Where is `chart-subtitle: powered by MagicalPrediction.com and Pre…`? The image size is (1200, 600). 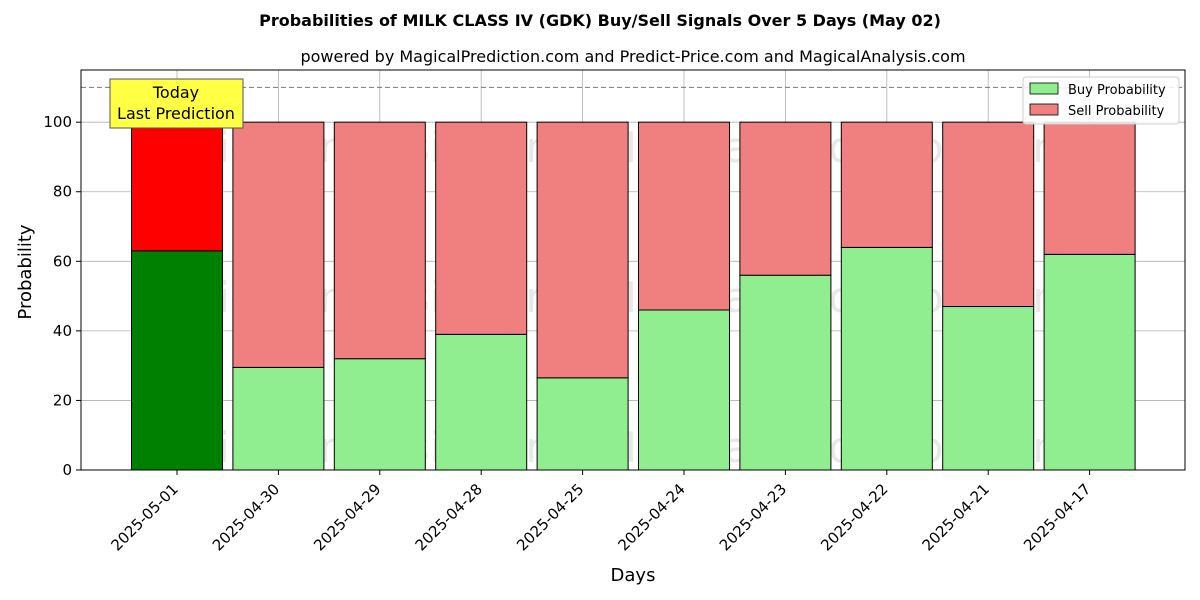 chart-subtitle: powered by MagicalPrediction.com and Pre… is located at coordinates (632, 56).